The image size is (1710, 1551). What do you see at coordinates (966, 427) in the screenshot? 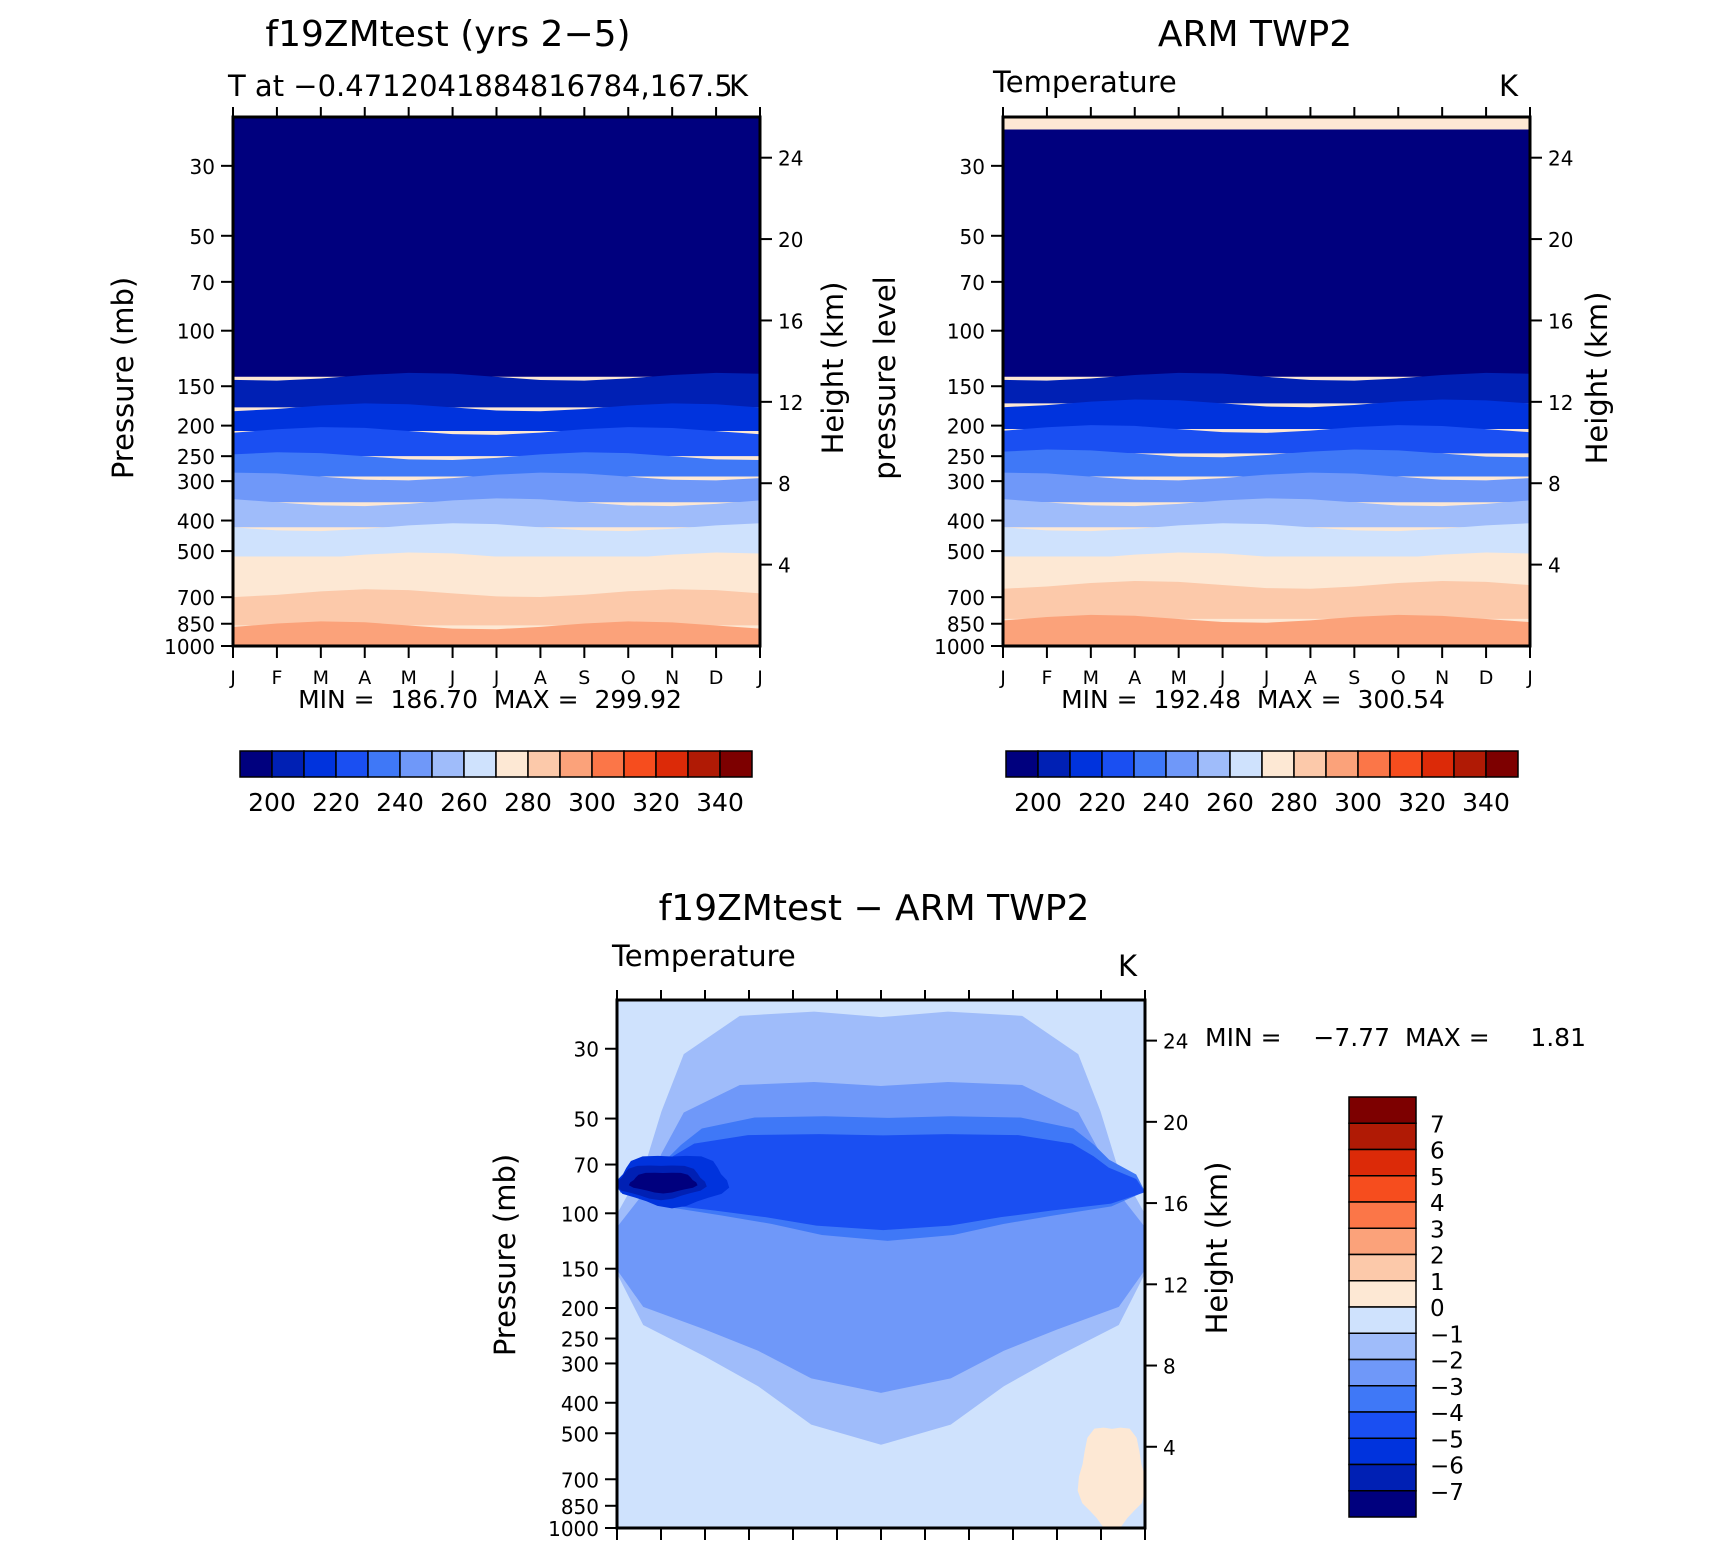
I see `panel-obs-ytick-label: 200` at bounding box center [966, 427].